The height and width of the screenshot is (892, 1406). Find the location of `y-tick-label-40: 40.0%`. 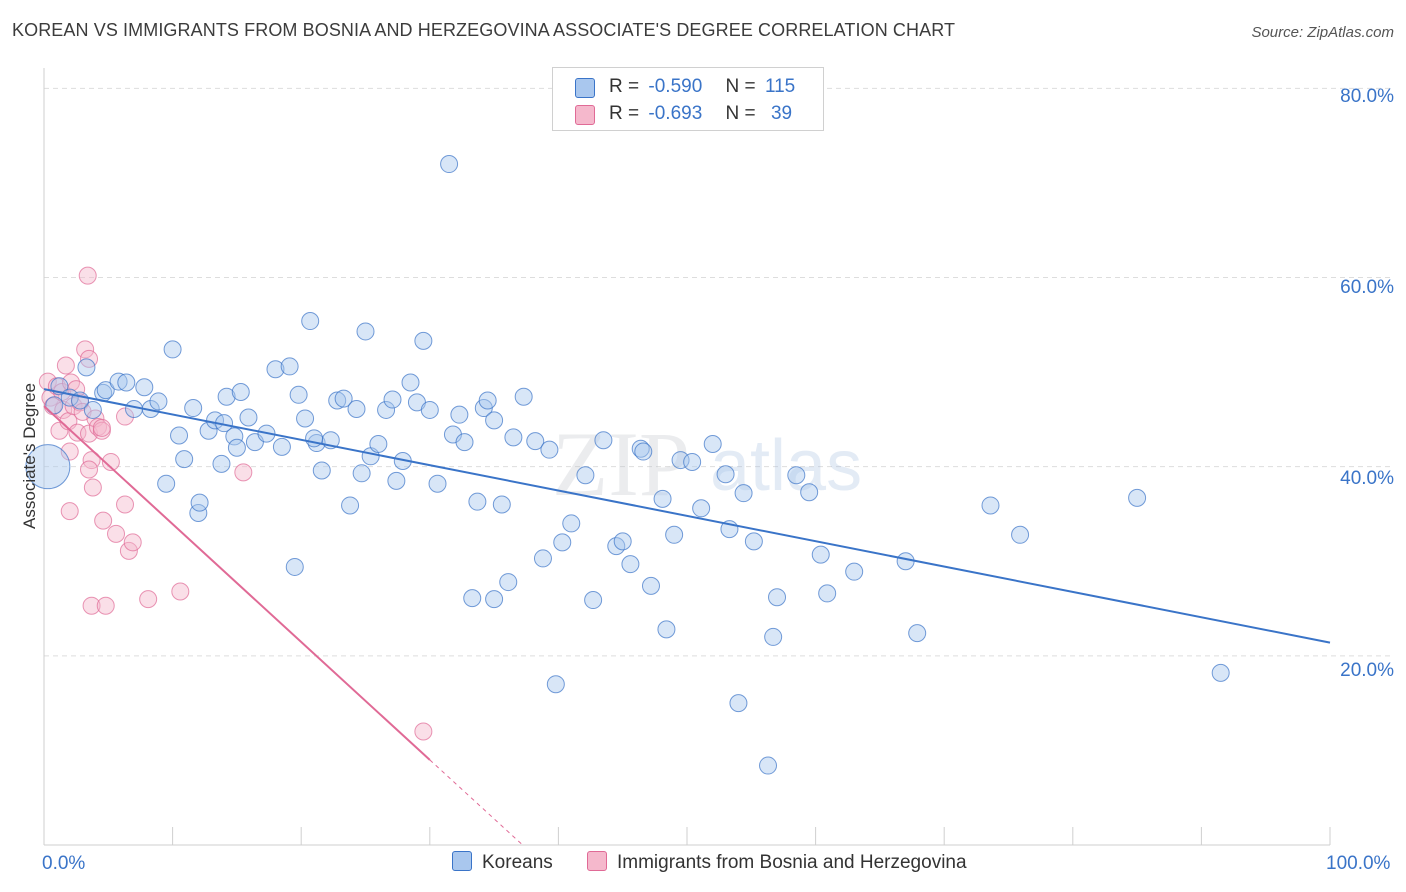

y-tick-label-40: 40.0% is located at coordinates (1367, 478).